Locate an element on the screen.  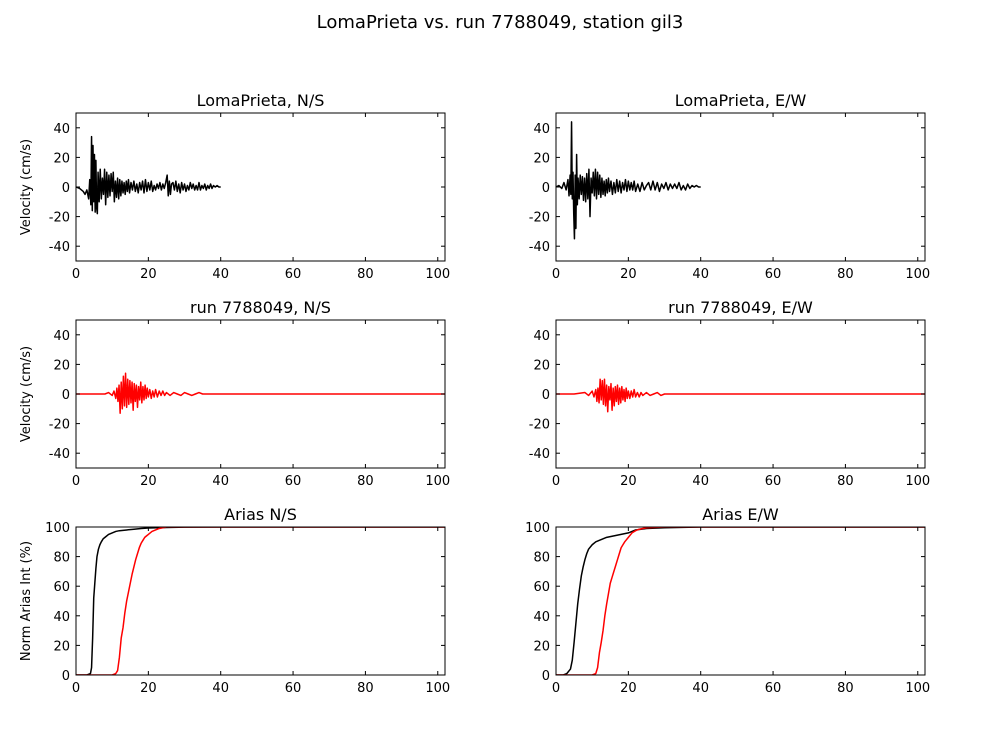
chart-4: 0 20 40 60 80 100 -40 -20 0 20 40 run 7788049, E/W is located at coordinates (729, 393).